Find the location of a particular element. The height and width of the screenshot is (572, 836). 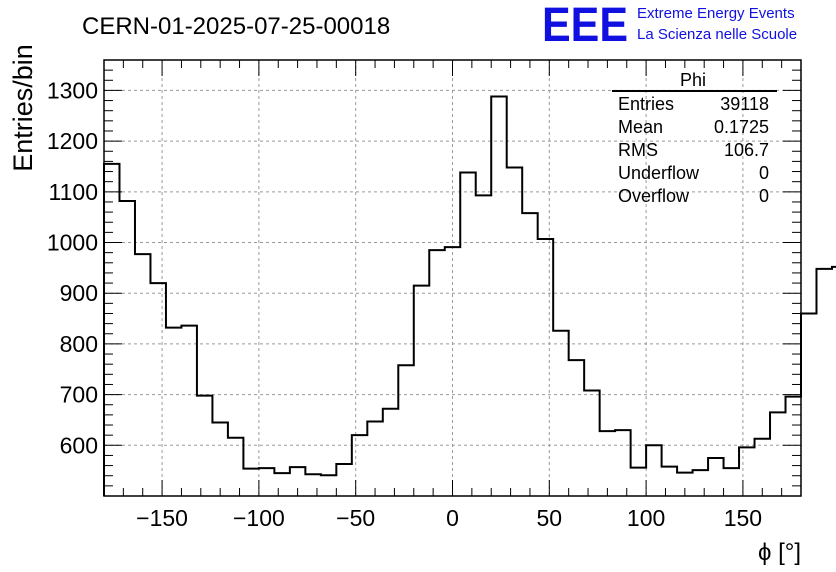

y-tick-label: 1000 is located at coordinates (72, 243).